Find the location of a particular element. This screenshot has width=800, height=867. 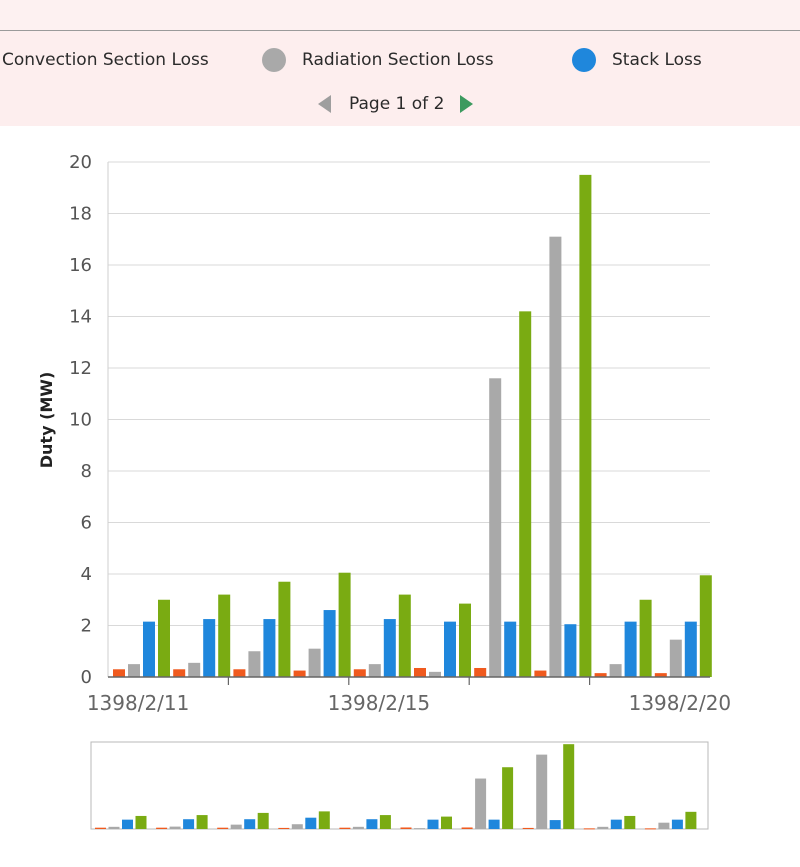

legend-dot-radiation-icon is located at coordinates (274, 60).